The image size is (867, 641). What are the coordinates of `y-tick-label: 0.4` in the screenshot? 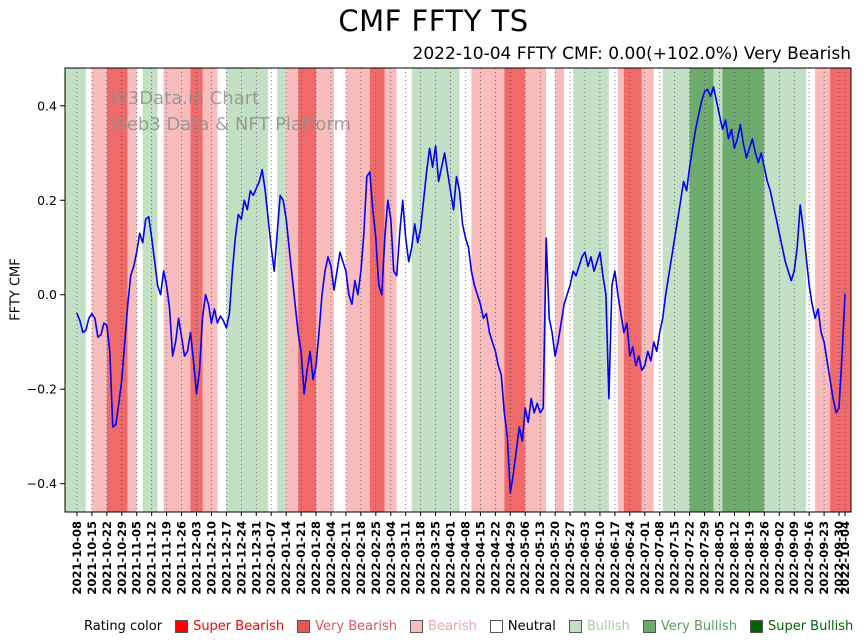 It's located at (47, 105).